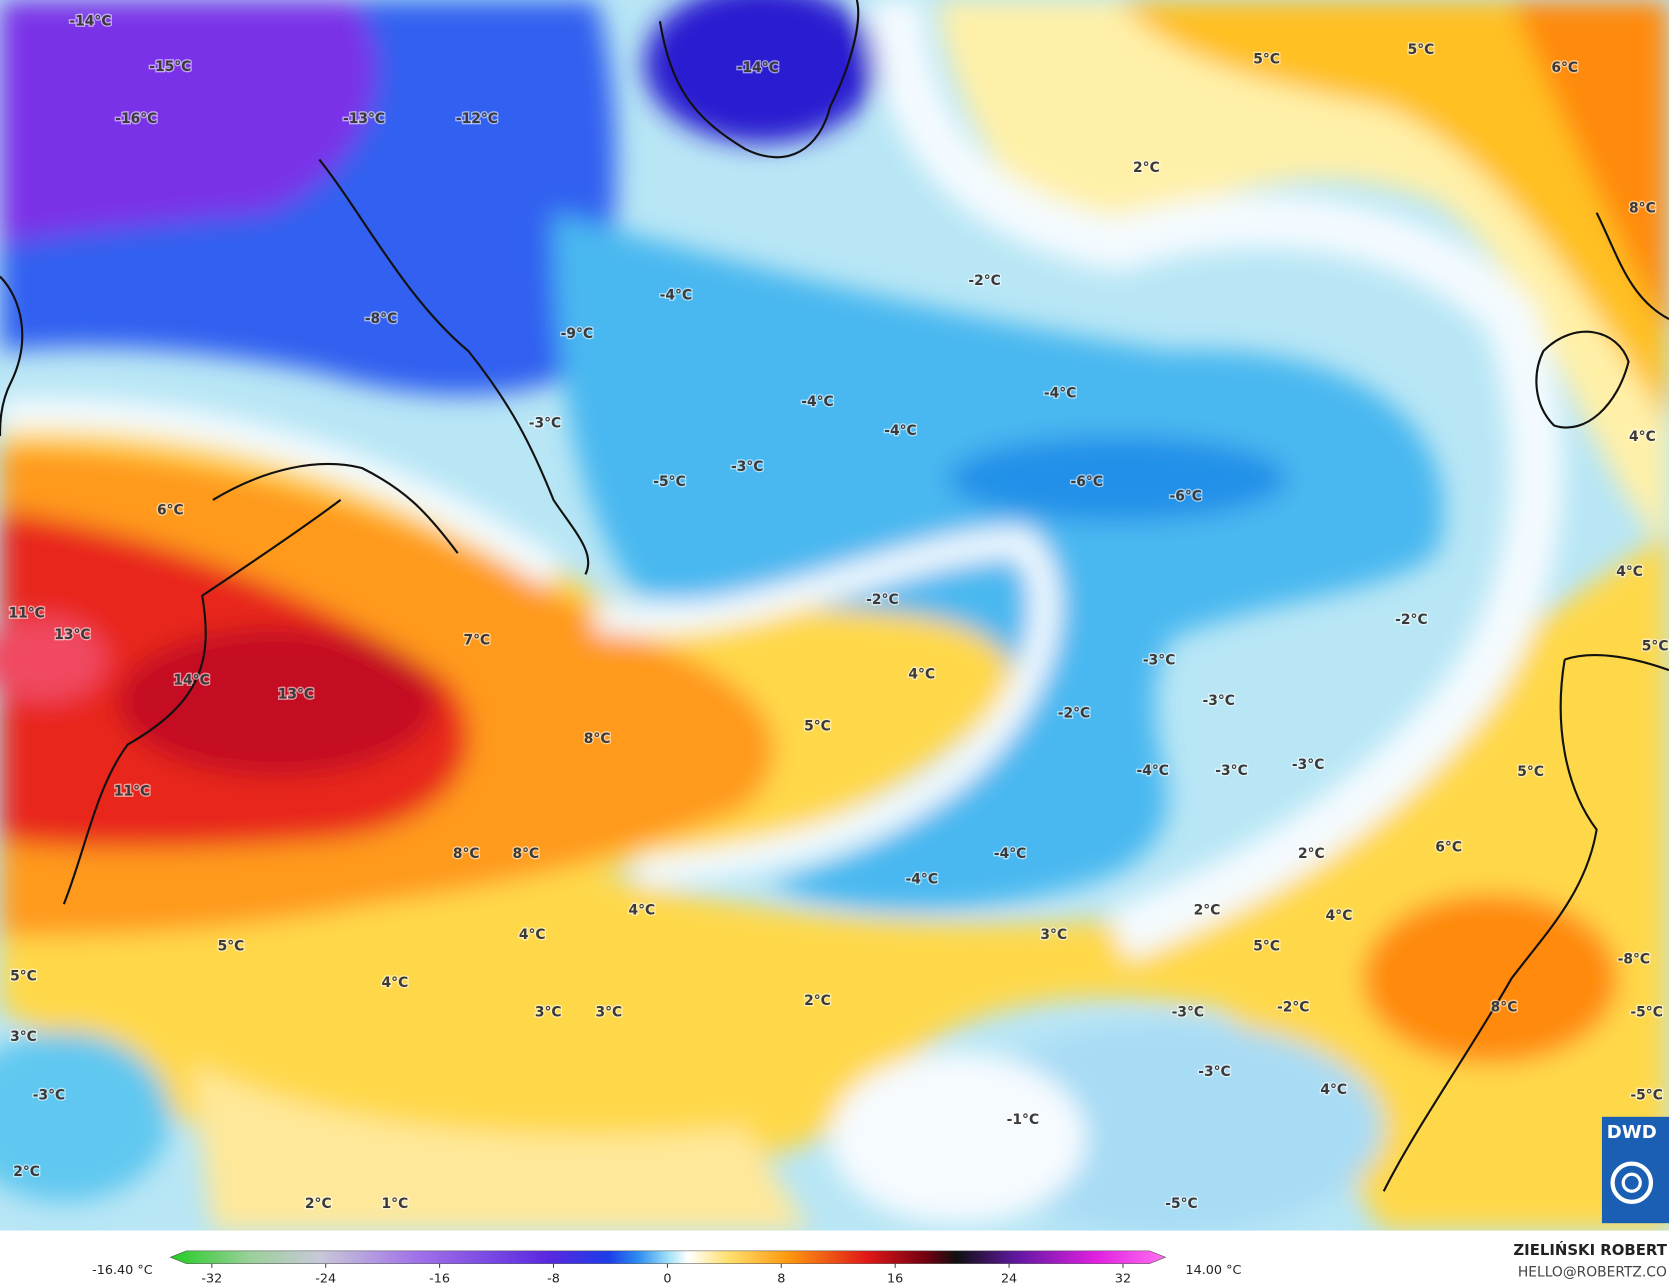 Image resolution: width=1669 pixels, height=1287 pixels. What do you see at coordinates (1023, 1120) in the screenshot?
I see `temperature-label: -1°C` at bounding box center [1023, 1120].